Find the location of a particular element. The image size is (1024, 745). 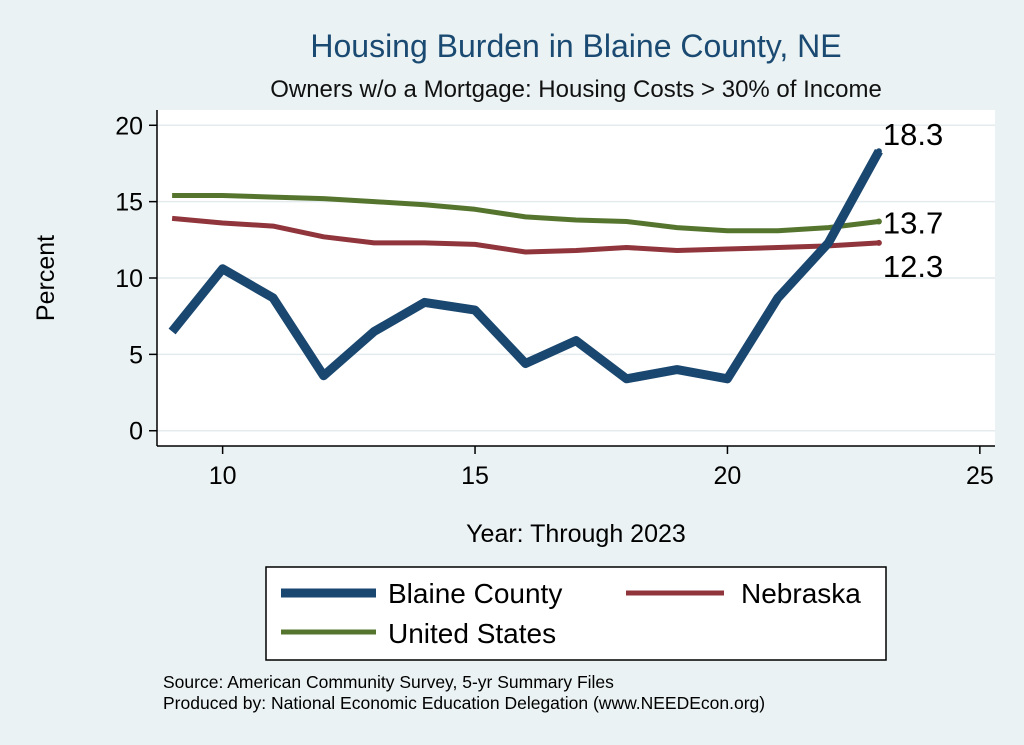

series-end-marker-blaine-county is located at coordinates (878, 151).